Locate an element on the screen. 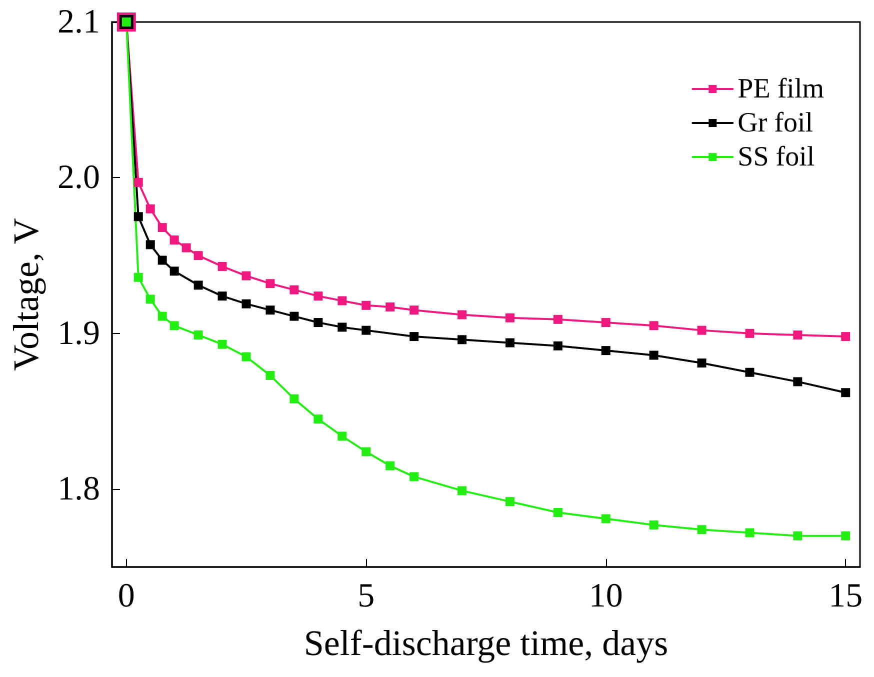  legend-label: Gr foil is located at coordinates (776, 123).